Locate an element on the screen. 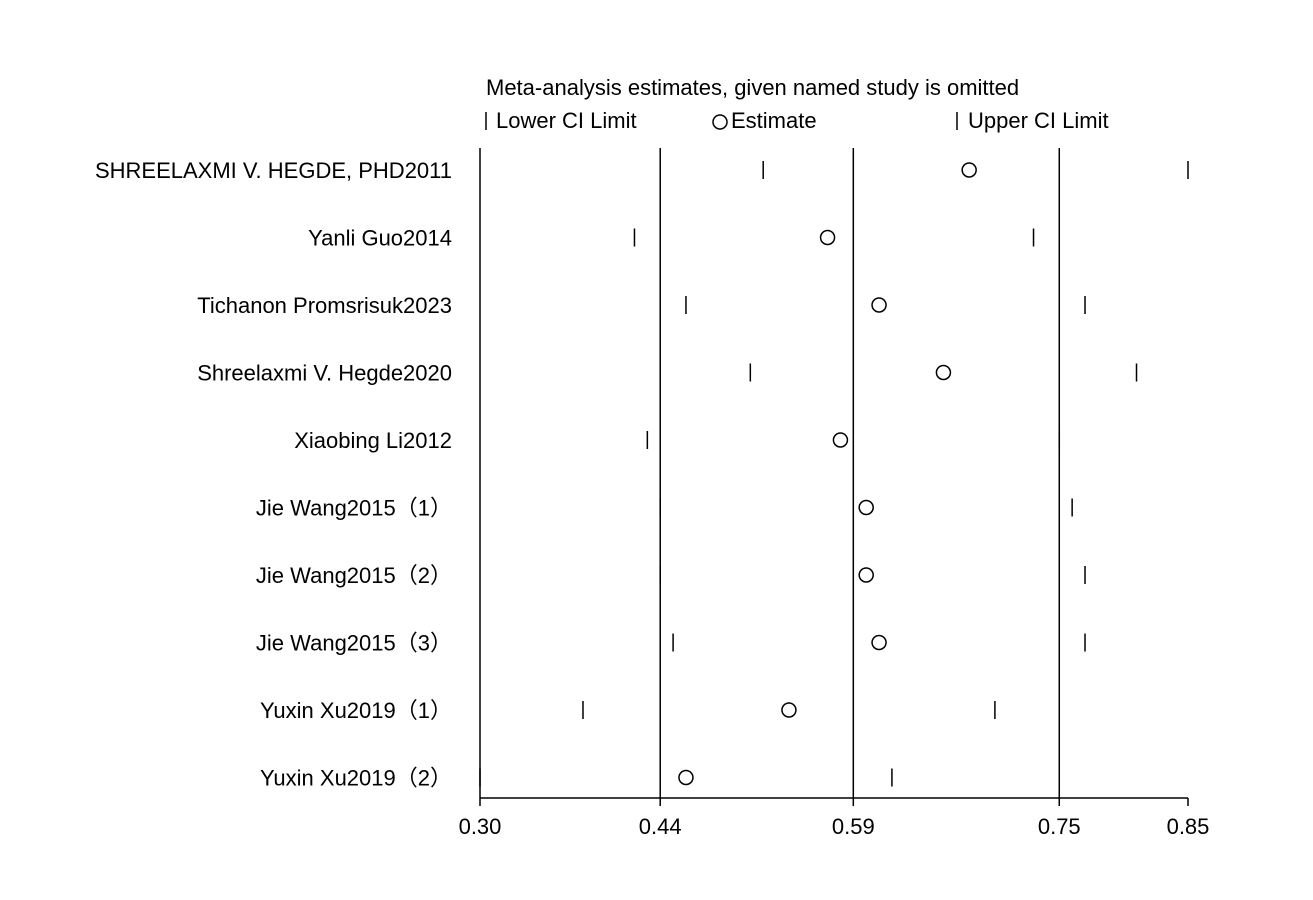 The height and width of the screenshot is (900, 1313). x-tick-label: 0.85 is located at coordinates (1188, 826).